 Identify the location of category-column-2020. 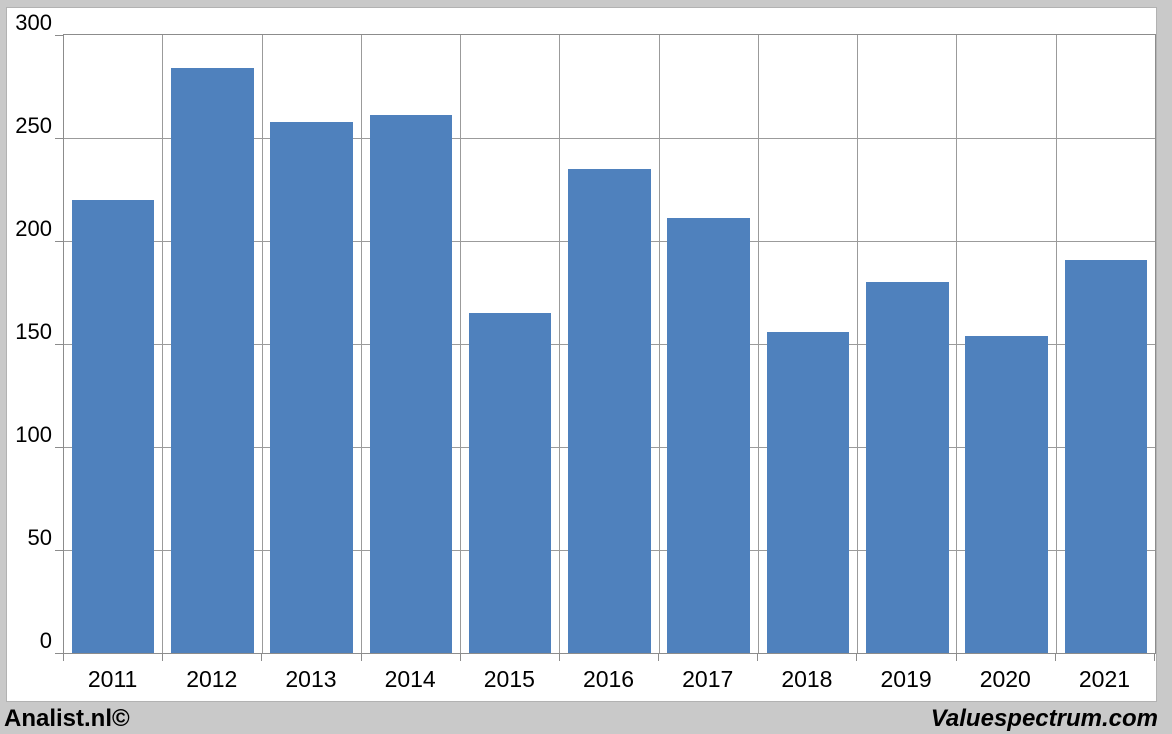
(1007, 344).